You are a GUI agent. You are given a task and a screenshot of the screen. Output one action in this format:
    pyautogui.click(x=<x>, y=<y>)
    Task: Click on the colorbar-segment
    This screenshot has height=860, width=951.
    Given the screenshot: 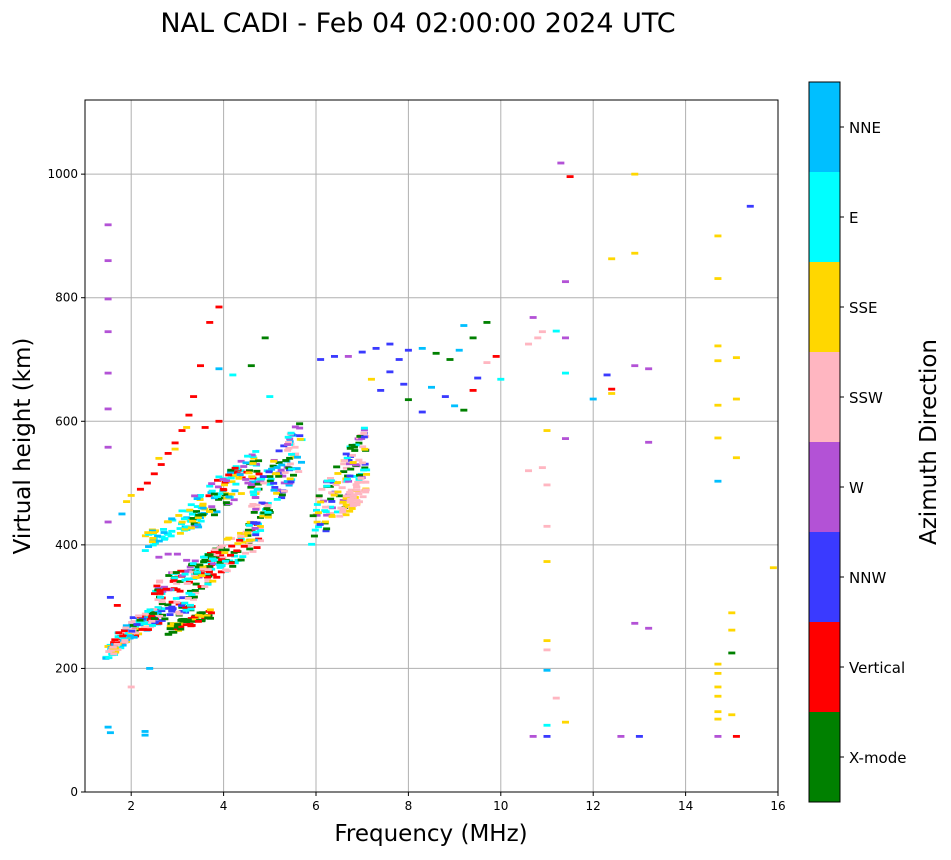 What is the action you would take?
    pyautogui.click(x=824, y=397)
    